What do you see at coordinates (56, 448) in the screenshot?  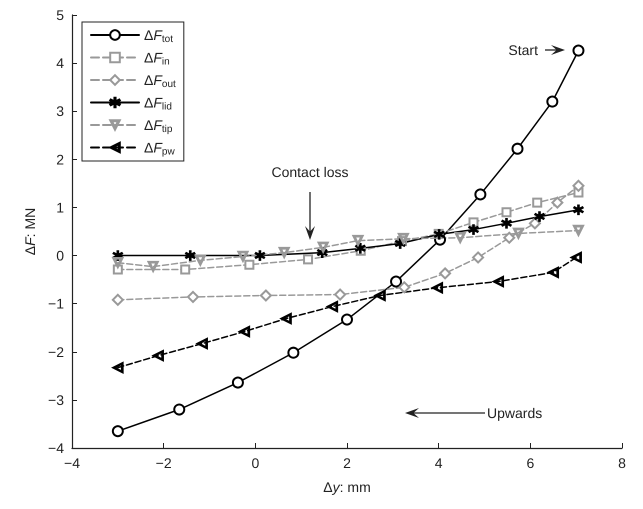 I see `y-tick-label: −4` at bounding box center [56, 448].